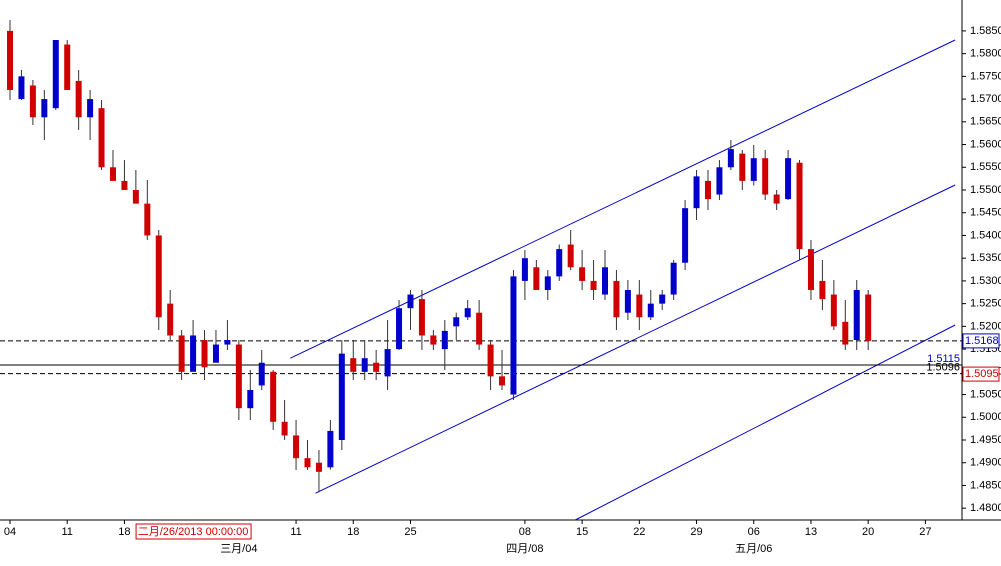 The width and height of the screenshot is (1001, 566). What do you see at coordinates (524, 549) in the screenshot?
I see `month-label: 四月/08` at bounding box center [524, 549].